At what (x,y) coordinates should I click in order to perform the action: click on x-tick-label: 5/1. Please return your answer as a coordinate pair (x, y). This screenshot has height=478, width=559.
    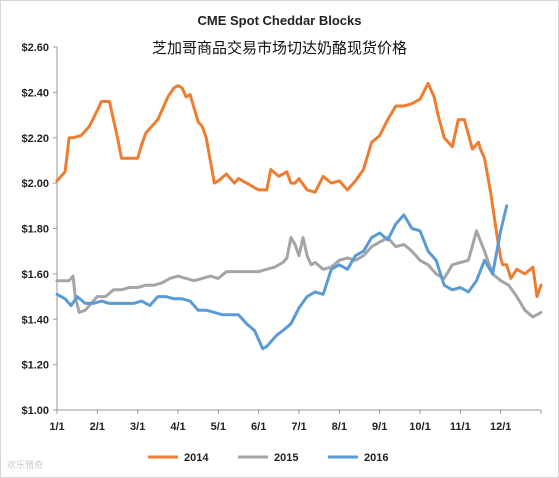
    Looking at the image, I should click on (218, 427).